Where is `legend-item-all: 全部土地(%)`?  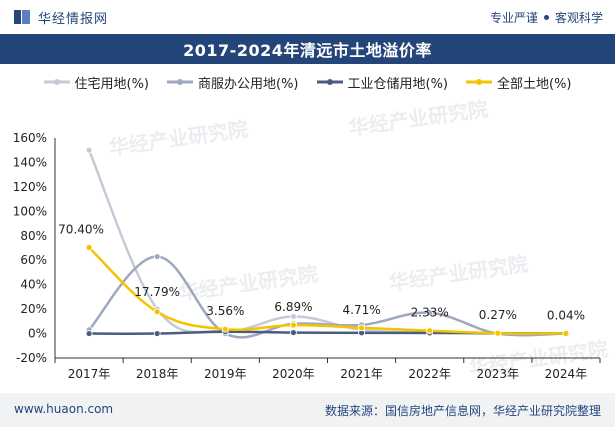
legend-item-all: 全部土地(%) is located at coordinates (519, 82).